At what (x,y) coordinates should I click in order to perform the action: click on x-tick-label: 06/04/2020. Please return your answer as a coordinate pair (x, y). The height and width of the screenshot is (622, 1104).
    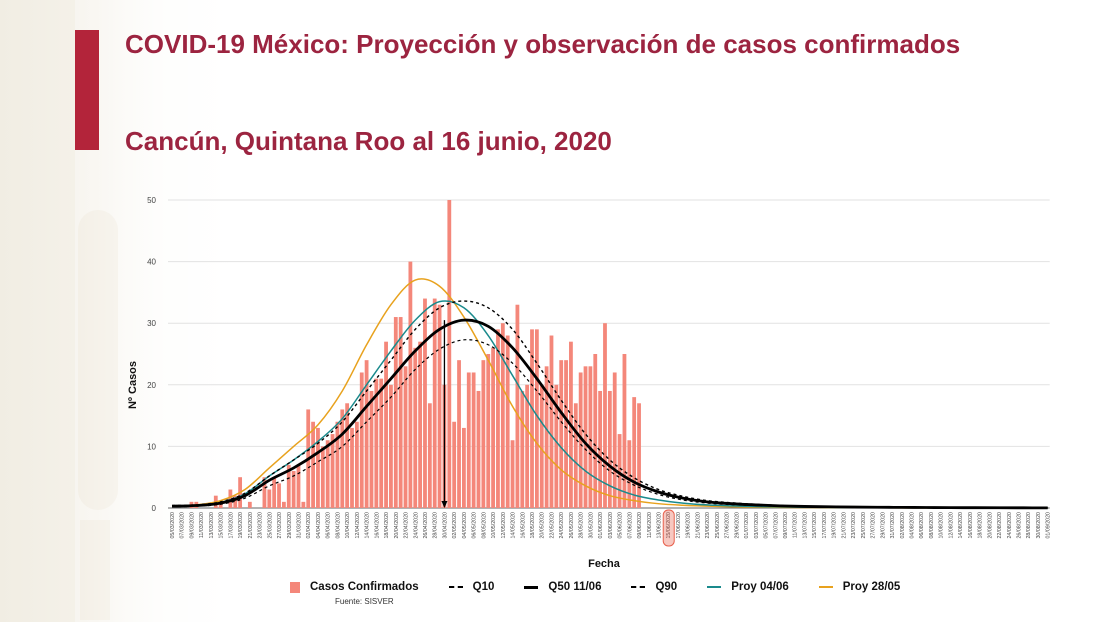
    Looking at the image, I should click on (329, 525).